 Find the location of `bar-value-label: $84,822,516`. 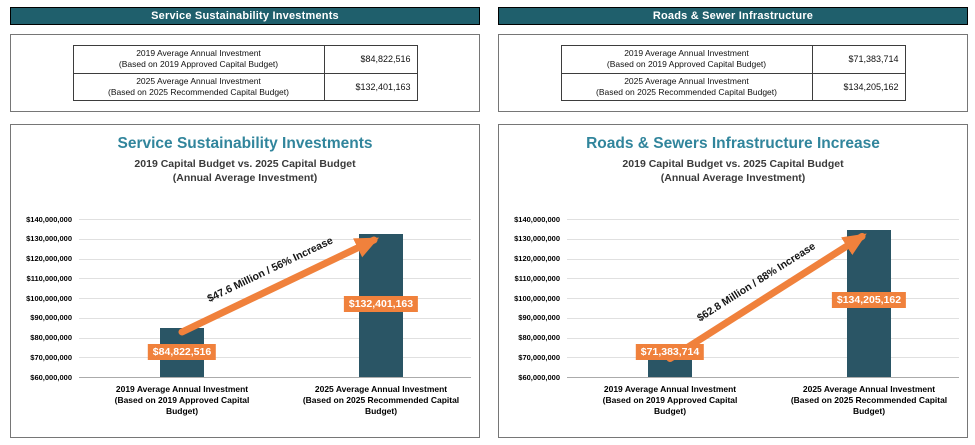

bar-value-label: $84,822,516 is located at coordinates (182, 352).